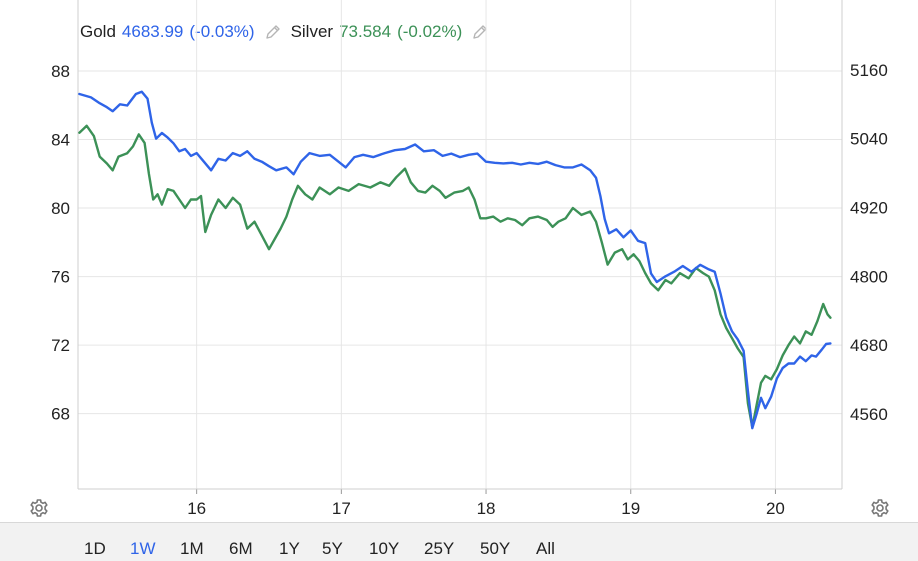 The image size is (918, 561). I want to click on x-axis-tick-label: 16, so click(196, 508).